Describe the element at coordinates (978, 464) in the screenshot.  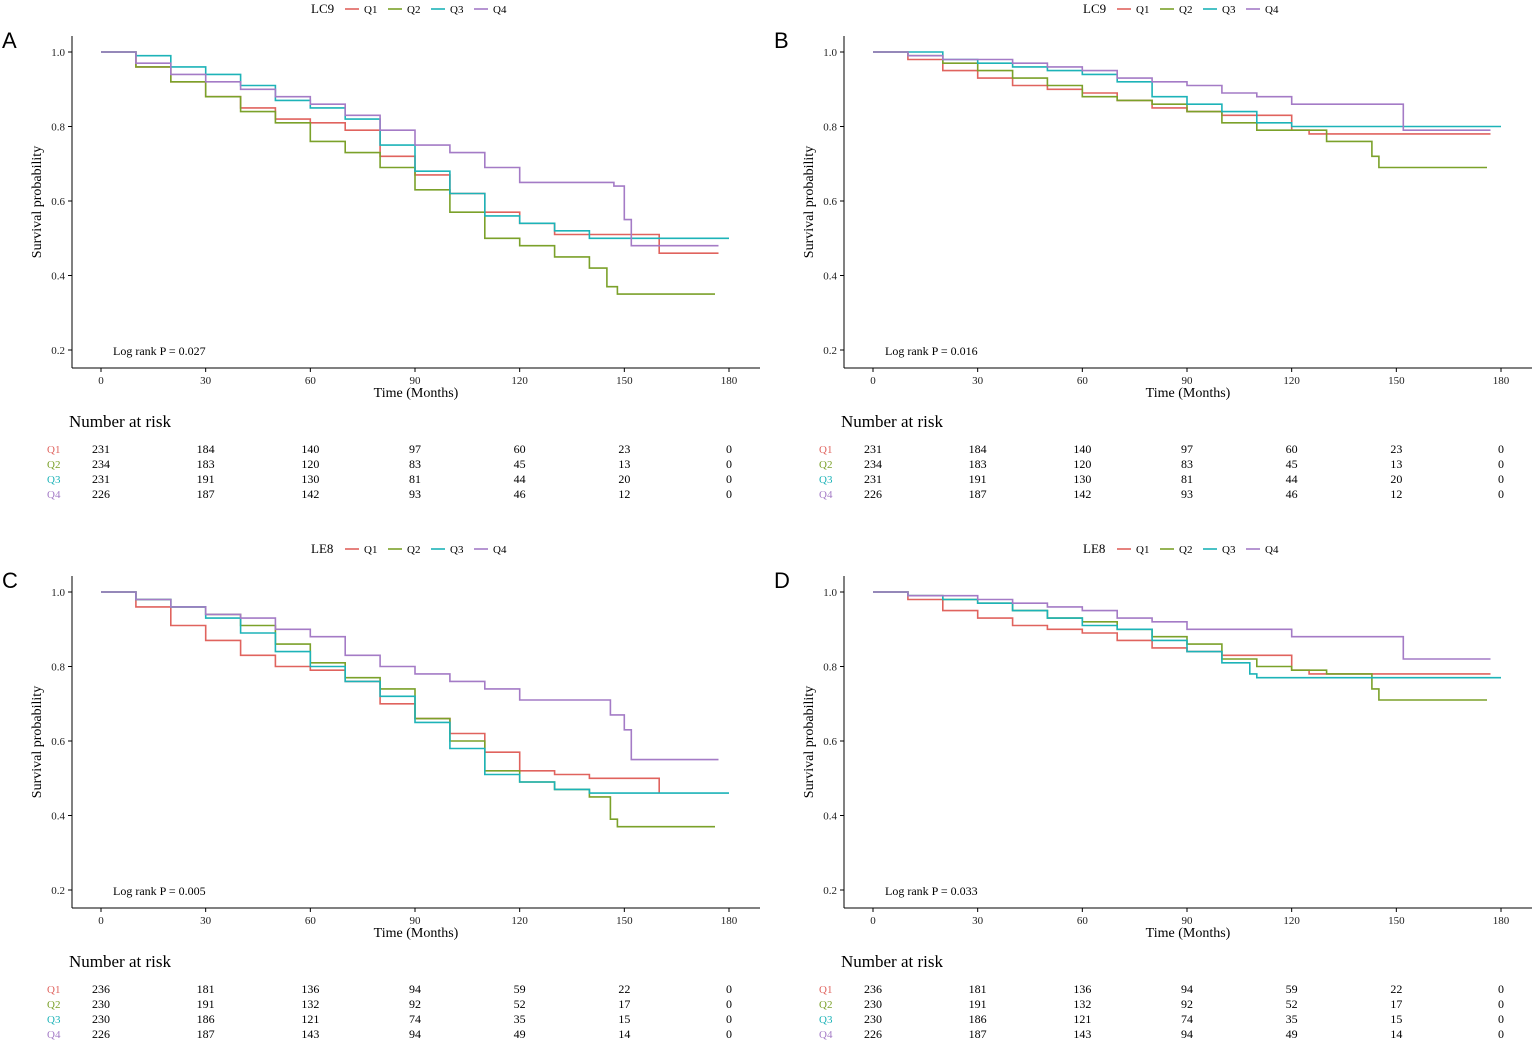
I see `risk-cell: 183` at that location.